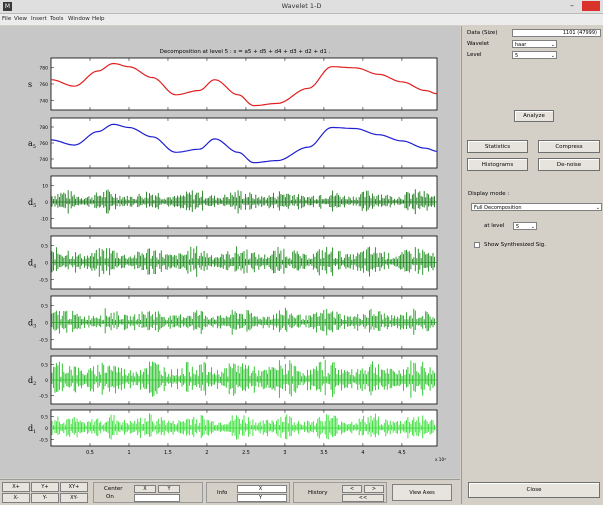 The width and height of the screenshot is (603, 505). What do you see at coordinates (534, 55) in the screenshot?
I see `level-select: 5 ⌄` at bounding box center [534, 55].